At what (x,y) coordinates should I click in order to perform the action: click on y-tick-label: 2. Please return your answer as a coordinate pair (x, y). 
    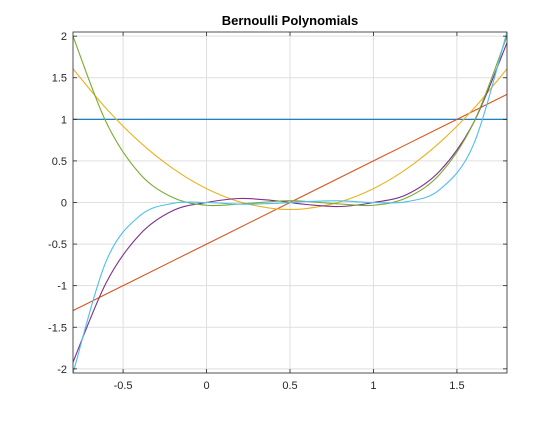
    Looking at the image, I should click on (64, 37).